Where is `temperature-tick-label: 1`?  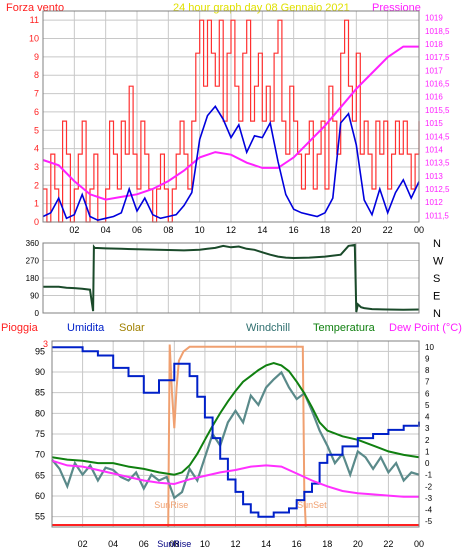 temperature-tick-label: 1 is located at coordinates (427, 451).